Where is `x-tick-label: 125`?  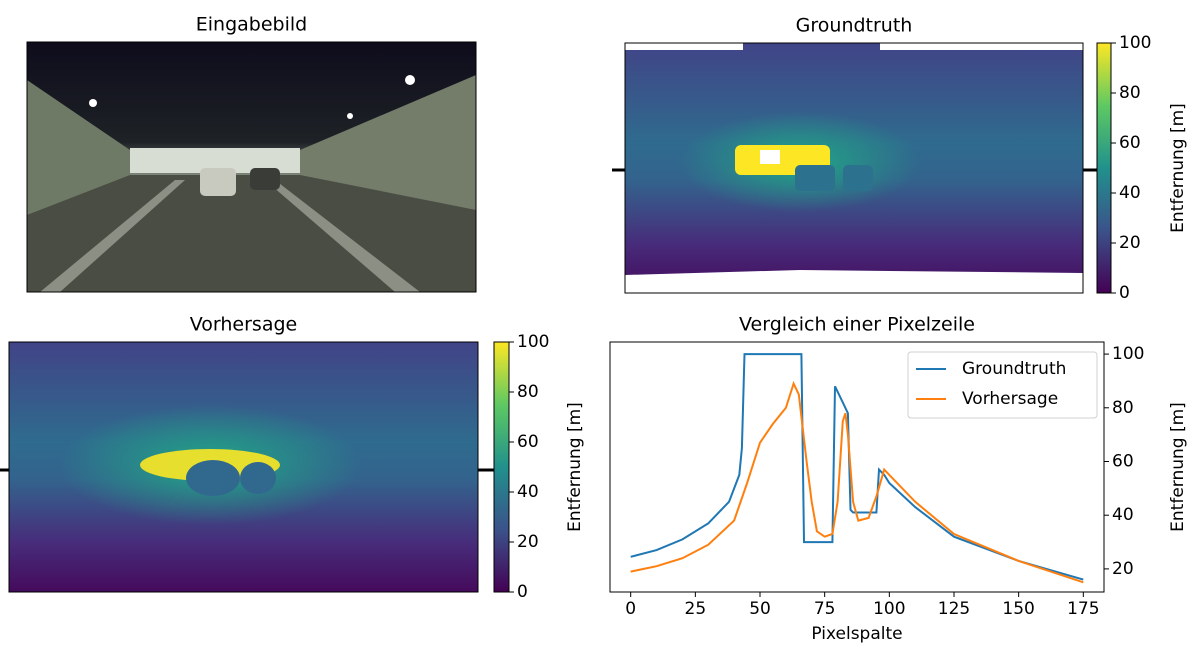
x-tick-label: 125 is located at coordinates (954, 609).